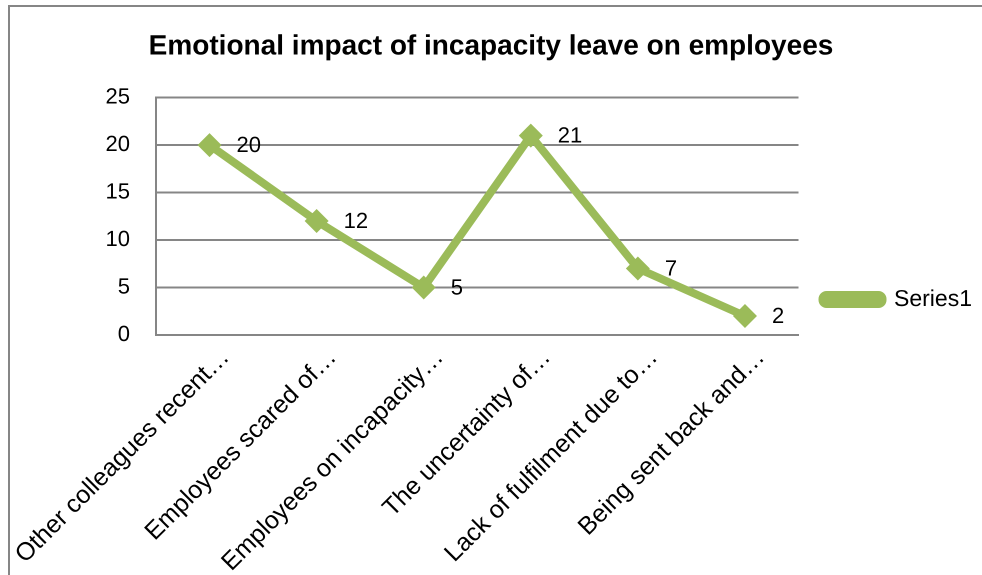 This screenshot has height=575, width=982. I want to click on data-label: 20, so click(249, 145).